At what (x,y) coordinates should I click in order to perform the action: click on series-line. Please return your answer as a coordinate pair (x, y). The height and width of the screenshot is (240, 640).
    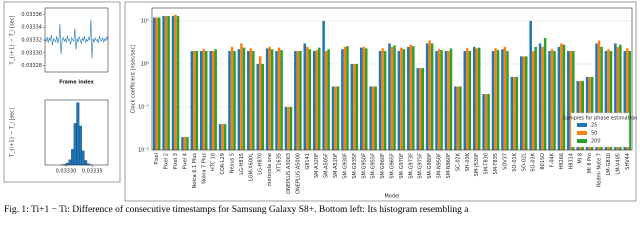
    Looking at the image, I should click on (76, 39).